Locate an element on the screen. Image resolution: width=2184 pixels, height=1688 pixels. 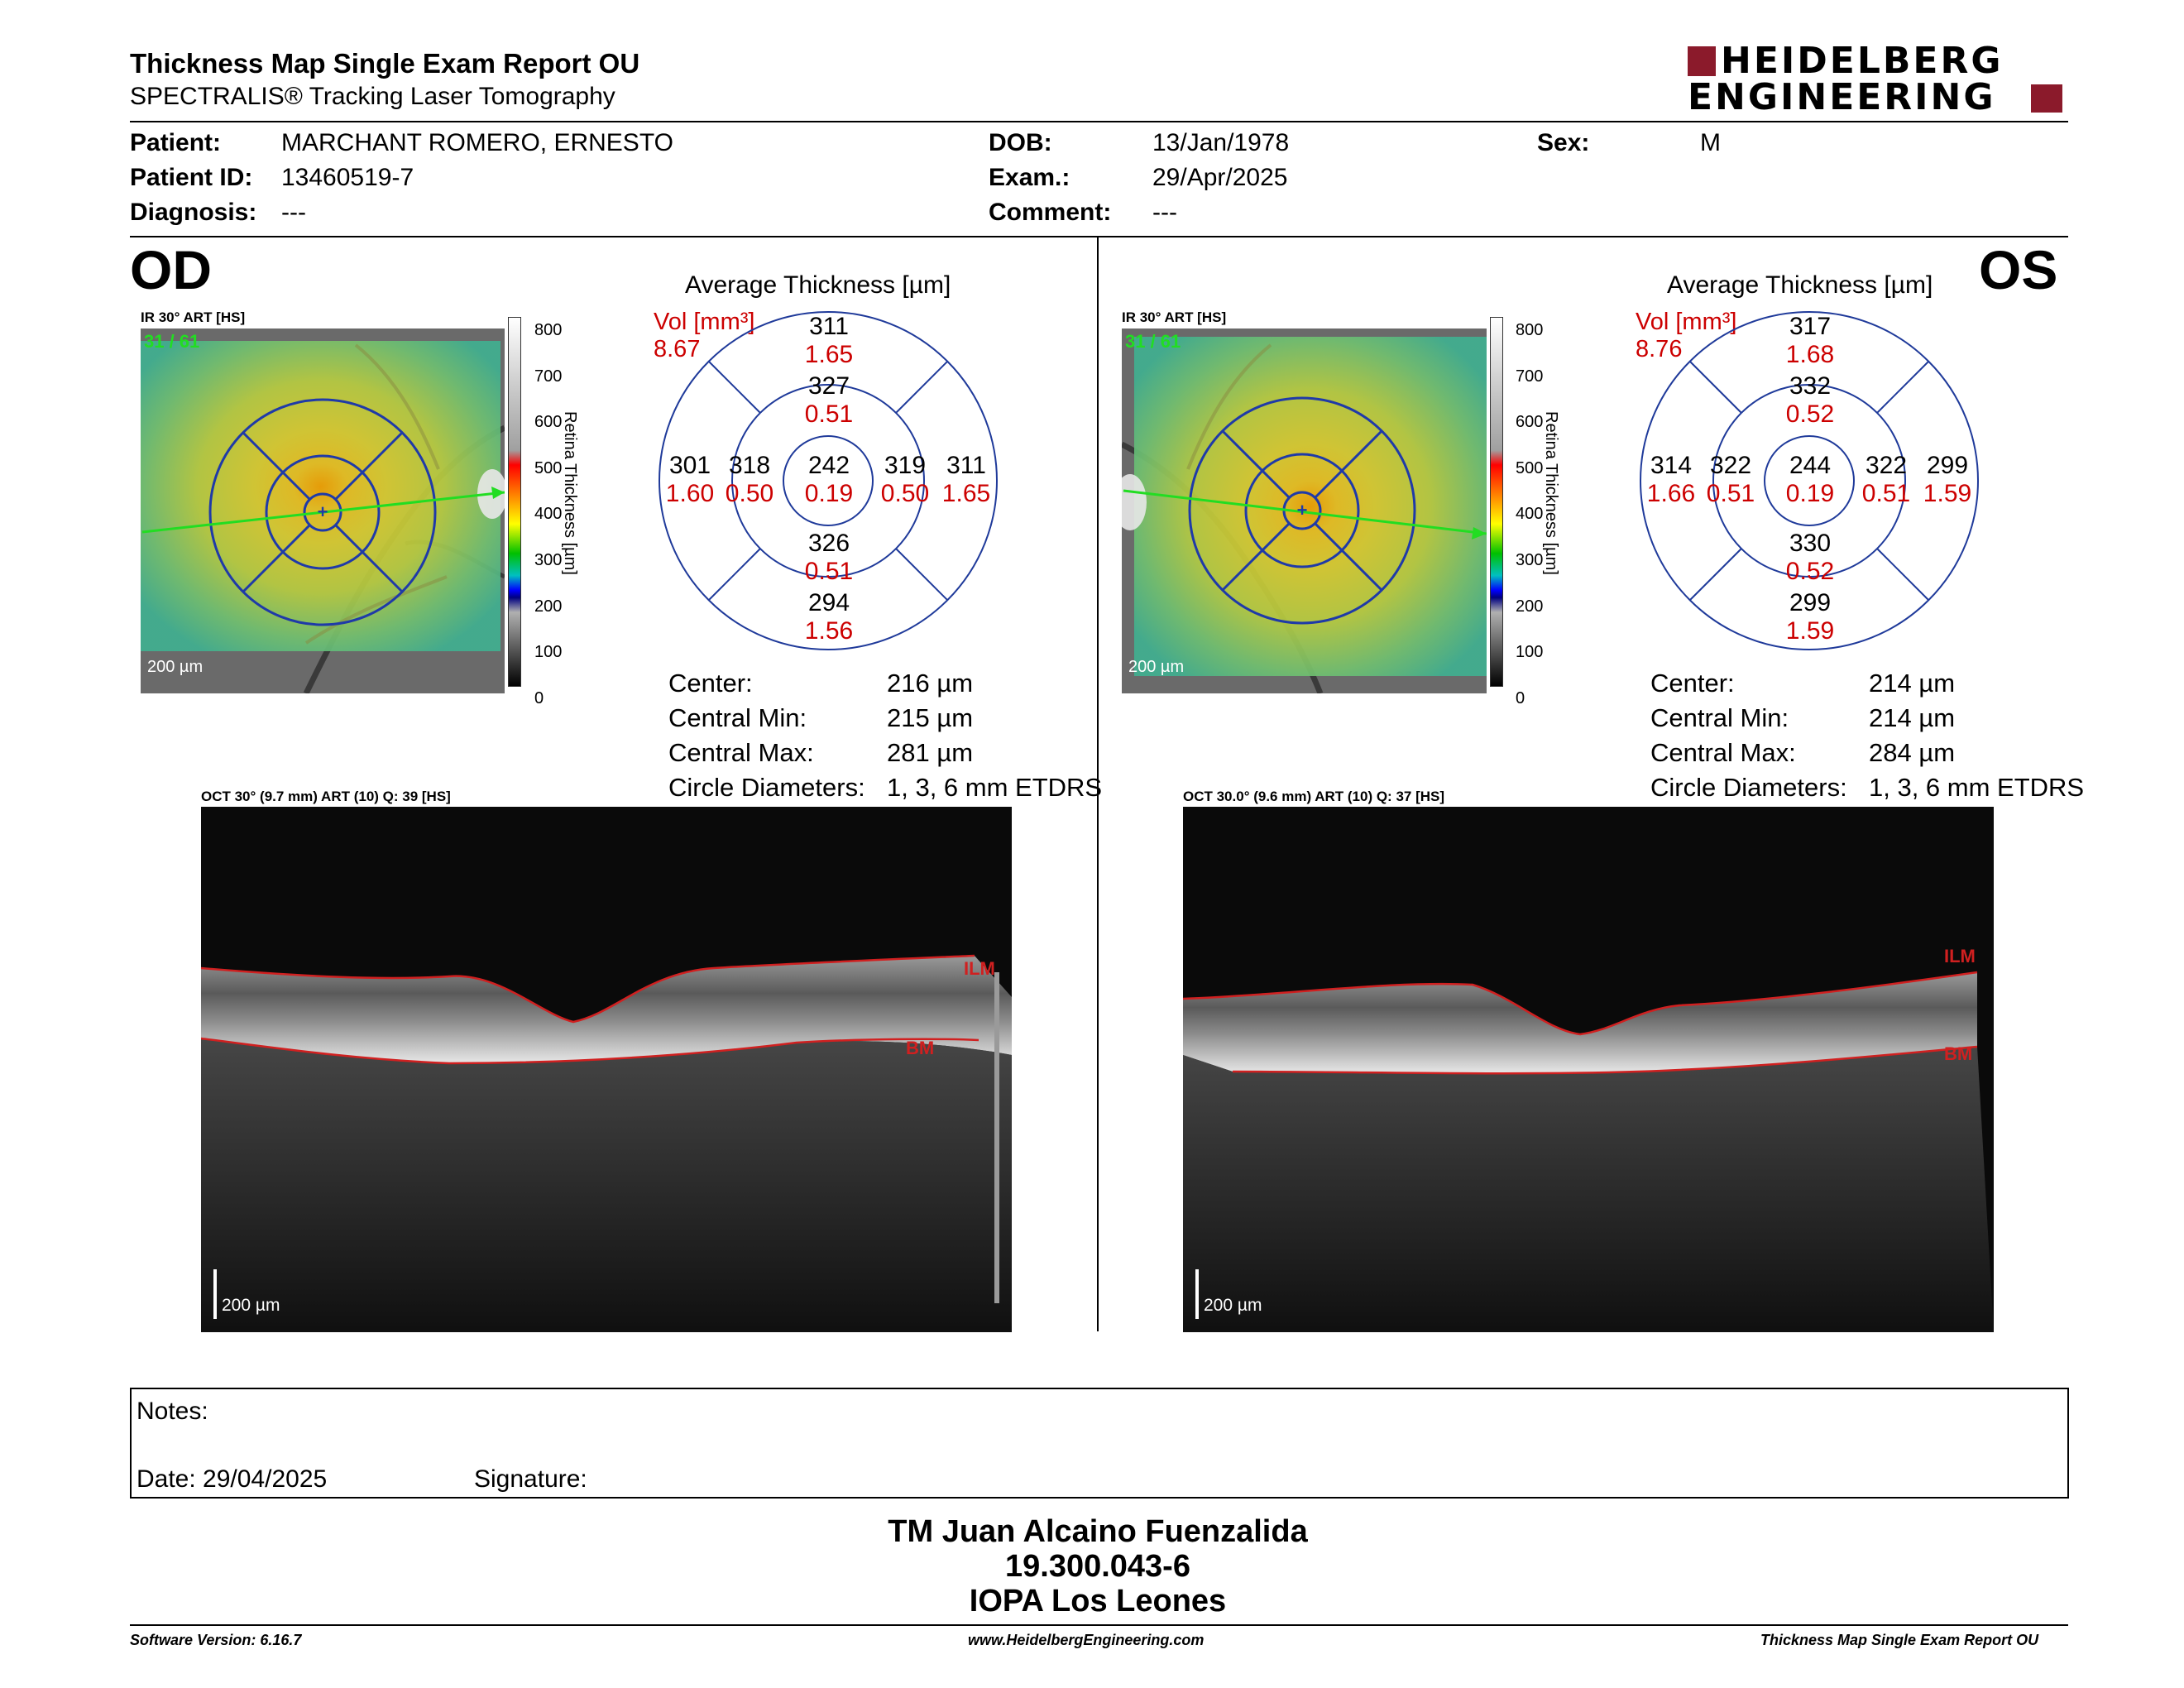
notes-label: Notes: is located at coordinates (172, 1411).